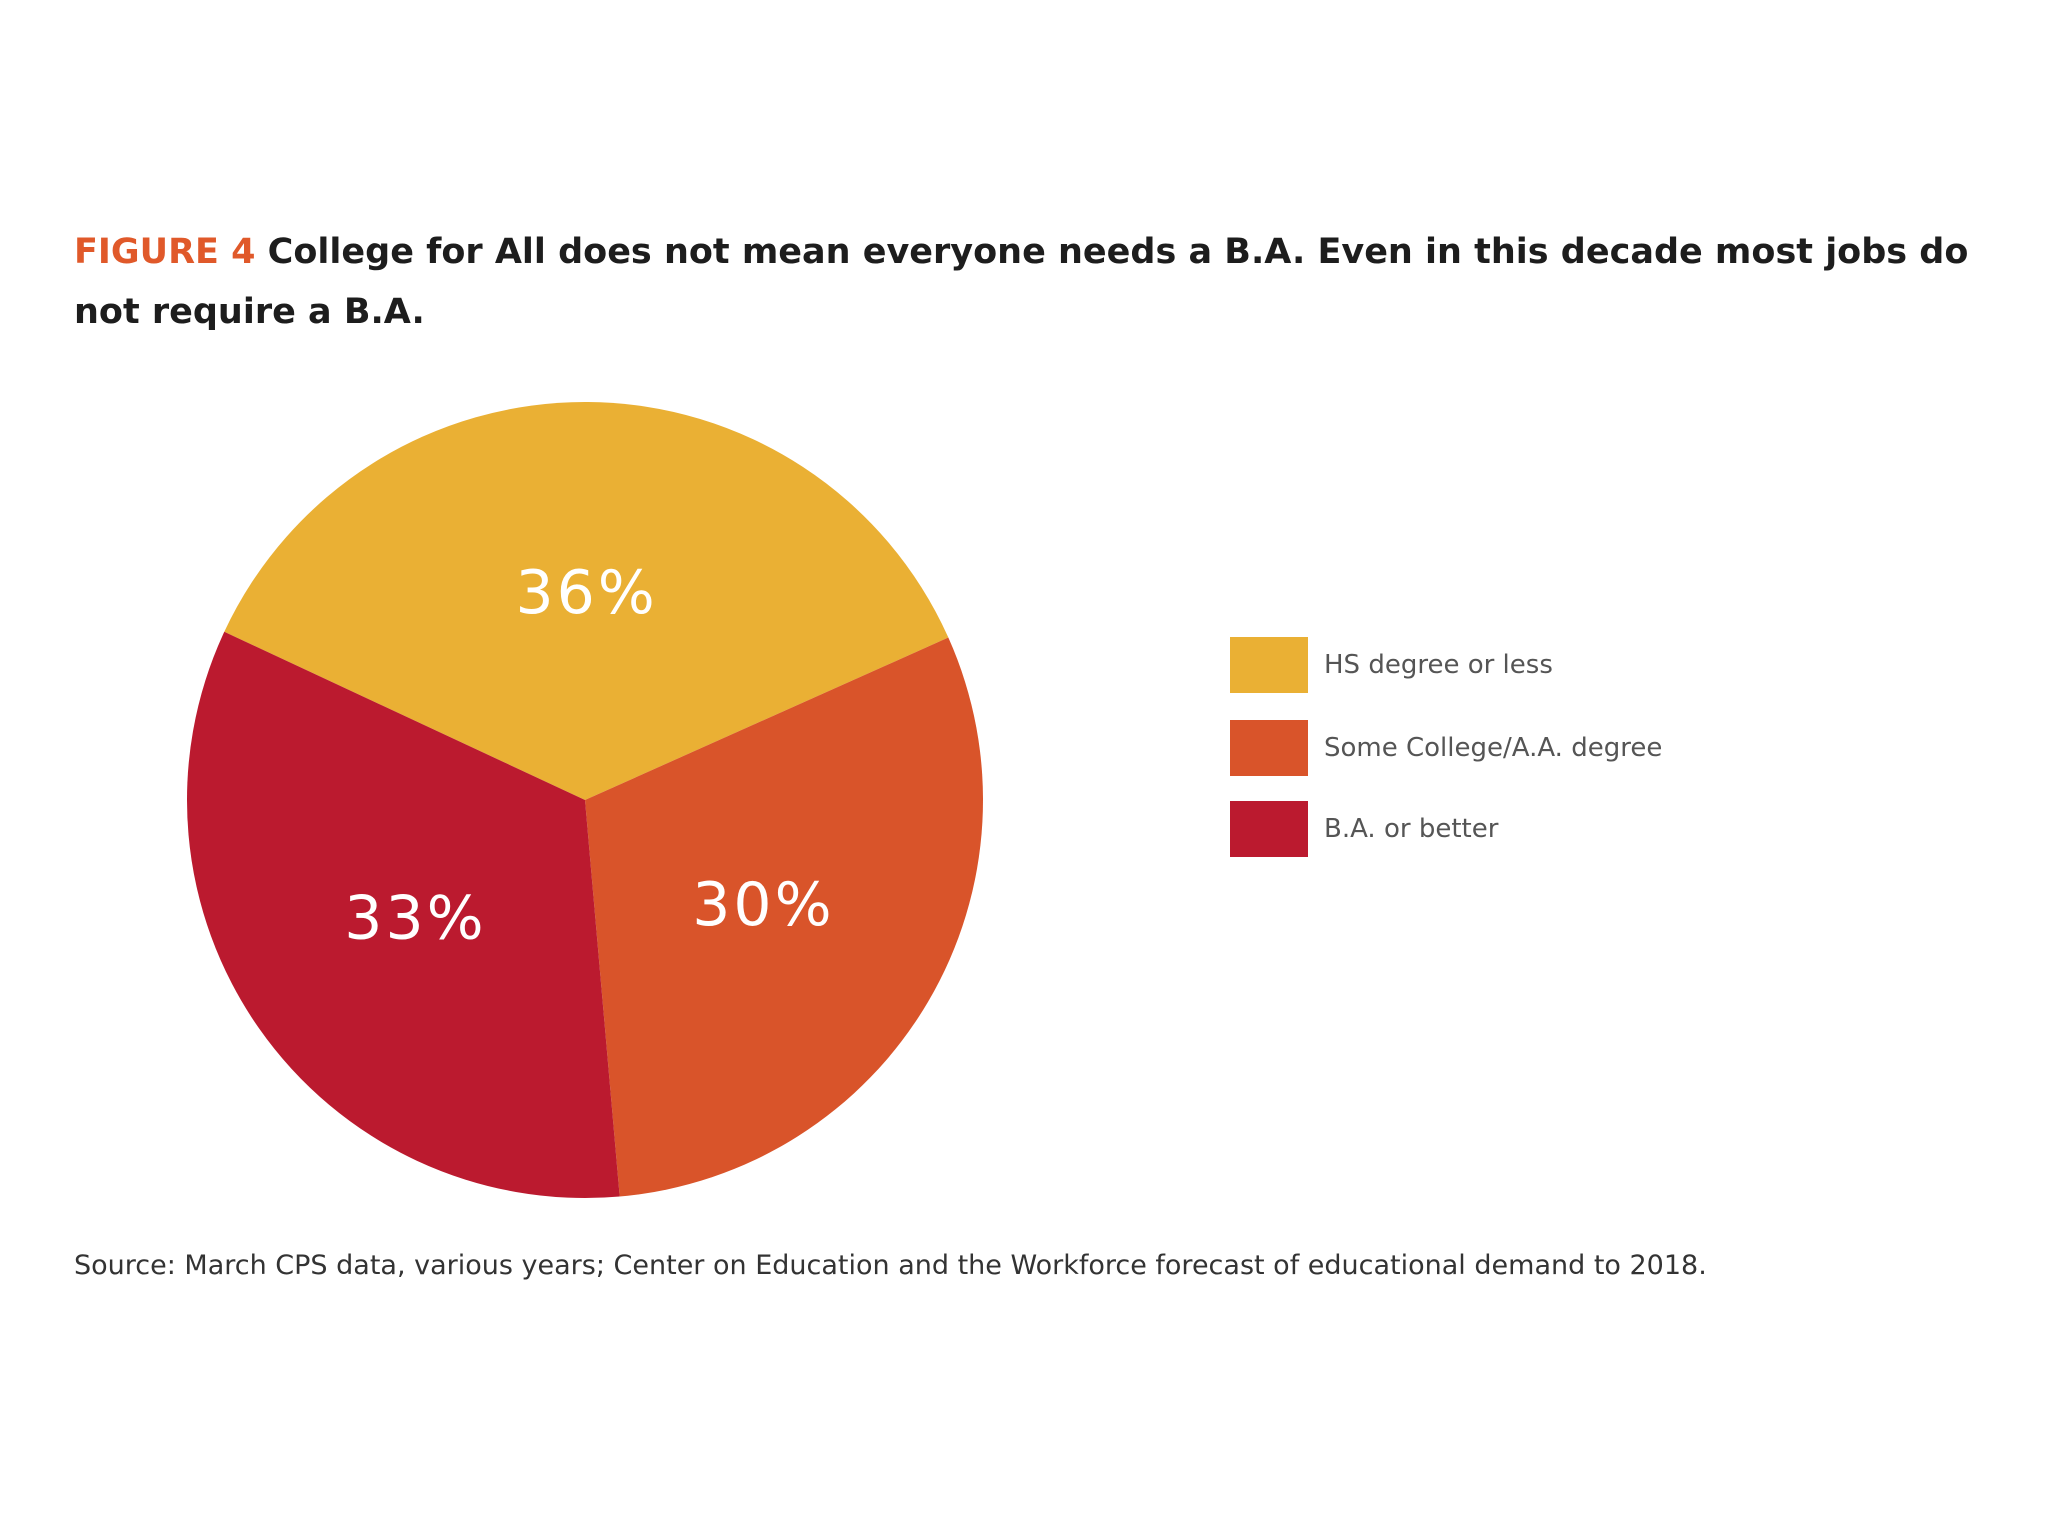 Image resolution: width=2048 pixels, height=1536 pixels. I want to click on legend-label-ba: B.A. or better, so click(1411, 829).